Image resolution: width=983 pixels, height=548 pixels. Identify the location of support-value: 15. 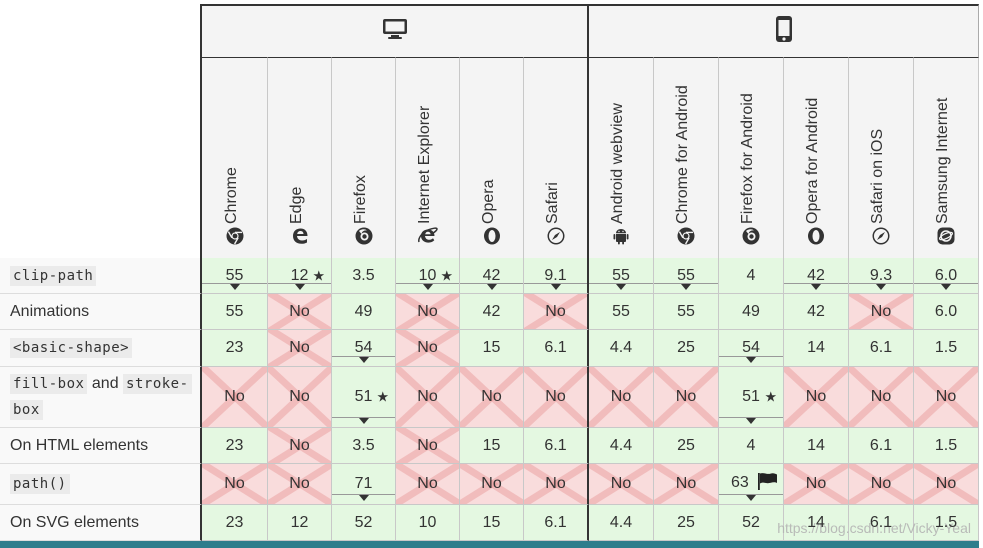
(491, 522).